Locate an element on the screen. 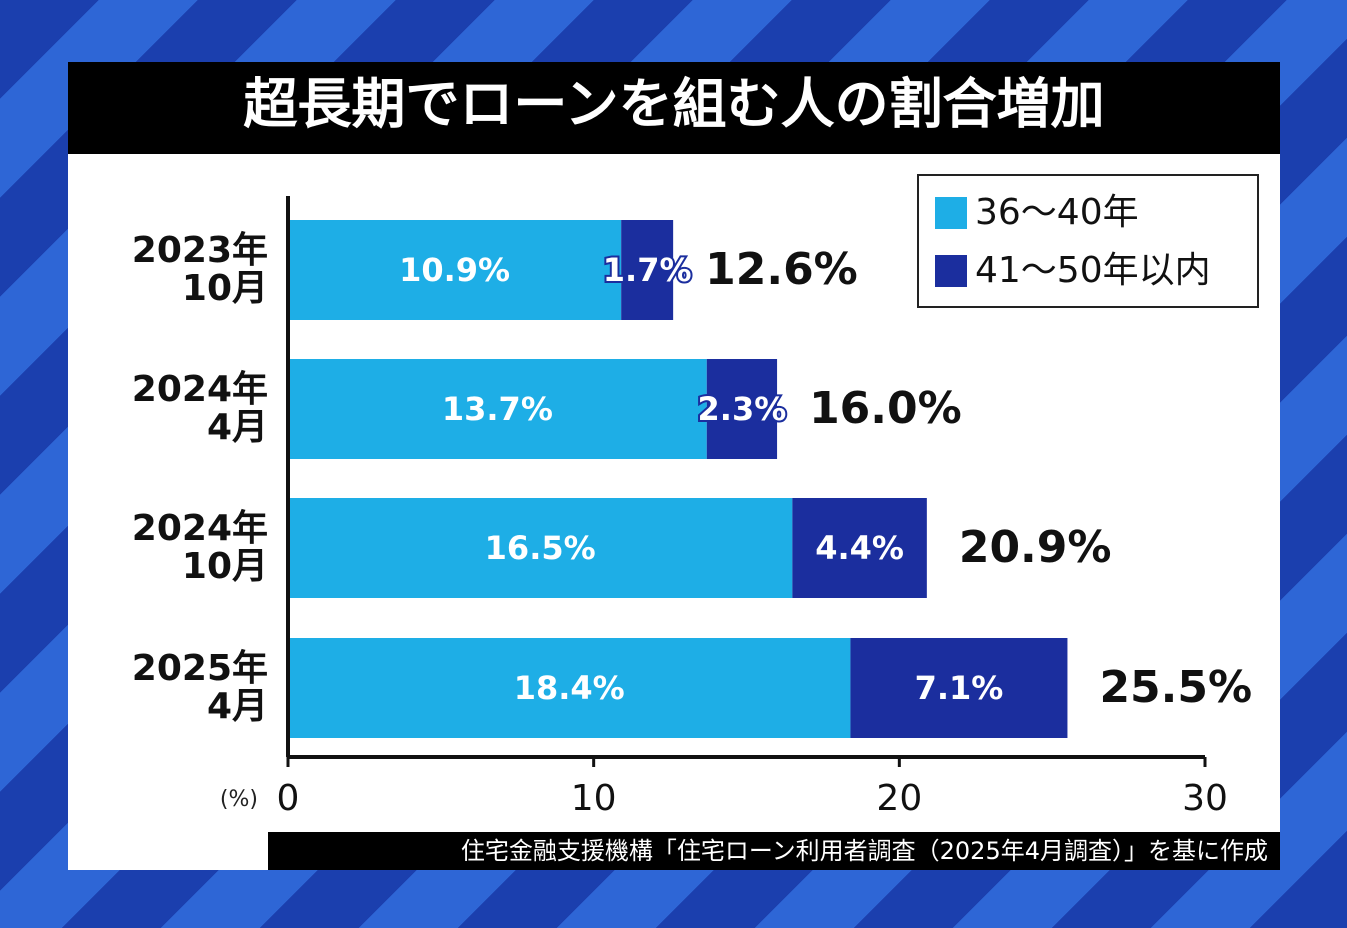 Image resolution: width=1347 pixels, height=928 pixels. source-bar is located at coordinates (774, 851).